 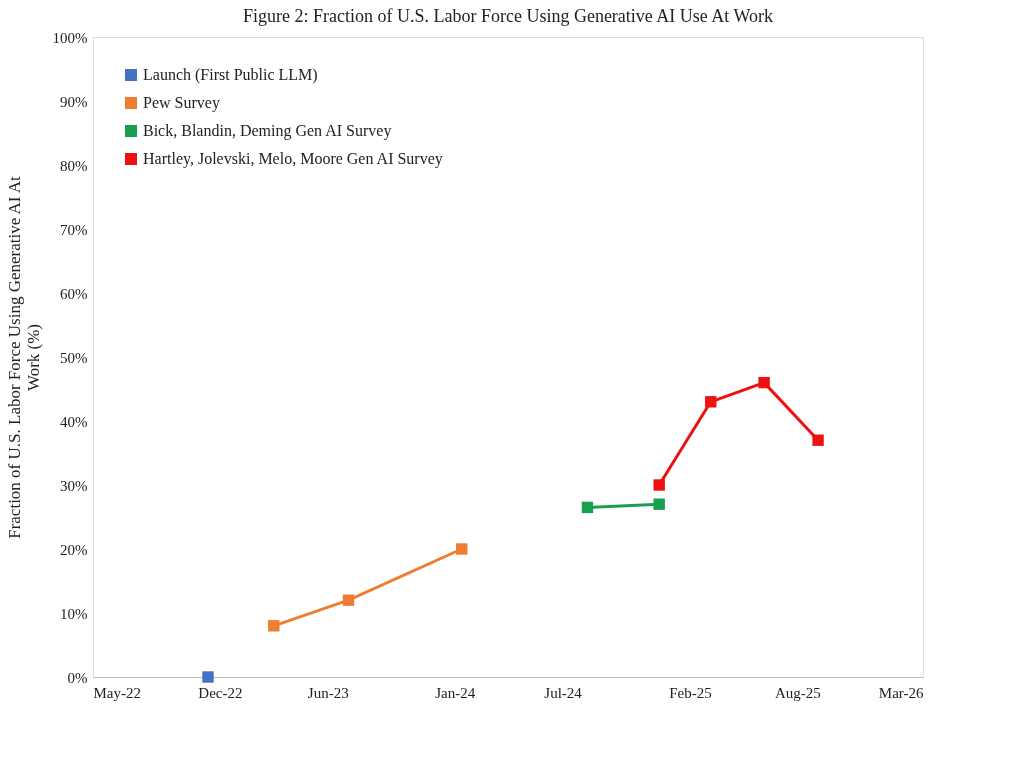 What do you see at coordinates (74, 421) in the screenshot?
I see `y-tick-label: 40%` at bounding box center [74, 421].